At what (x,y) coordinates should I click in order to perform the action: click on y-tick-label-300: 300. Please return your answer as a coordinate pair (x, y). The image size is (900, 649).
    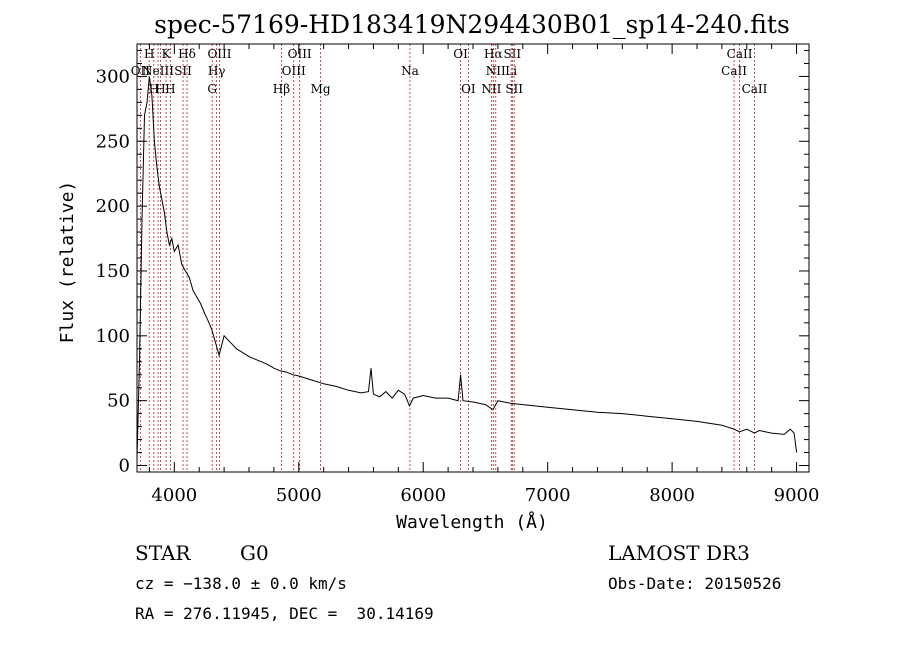
    Looking at the image, I should click on (113, 76).